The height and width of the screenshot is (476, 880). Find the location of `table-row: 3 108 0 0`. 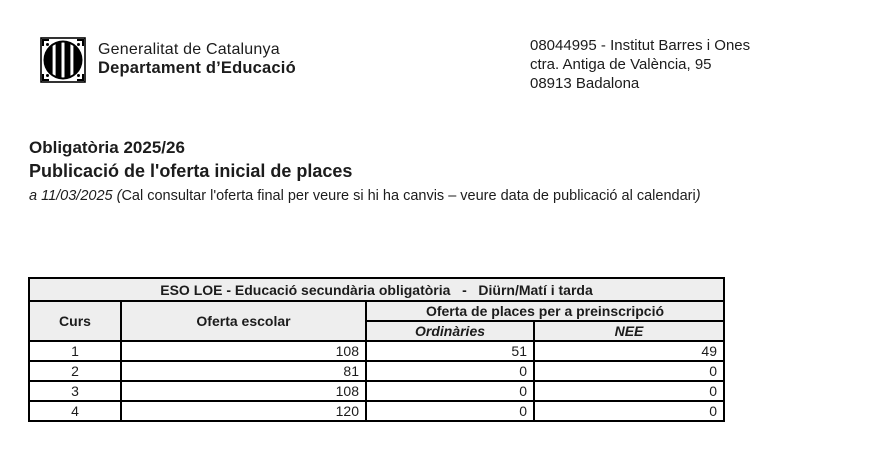

table-row: 3 108 0 0 is located at coordinates (376, 391).